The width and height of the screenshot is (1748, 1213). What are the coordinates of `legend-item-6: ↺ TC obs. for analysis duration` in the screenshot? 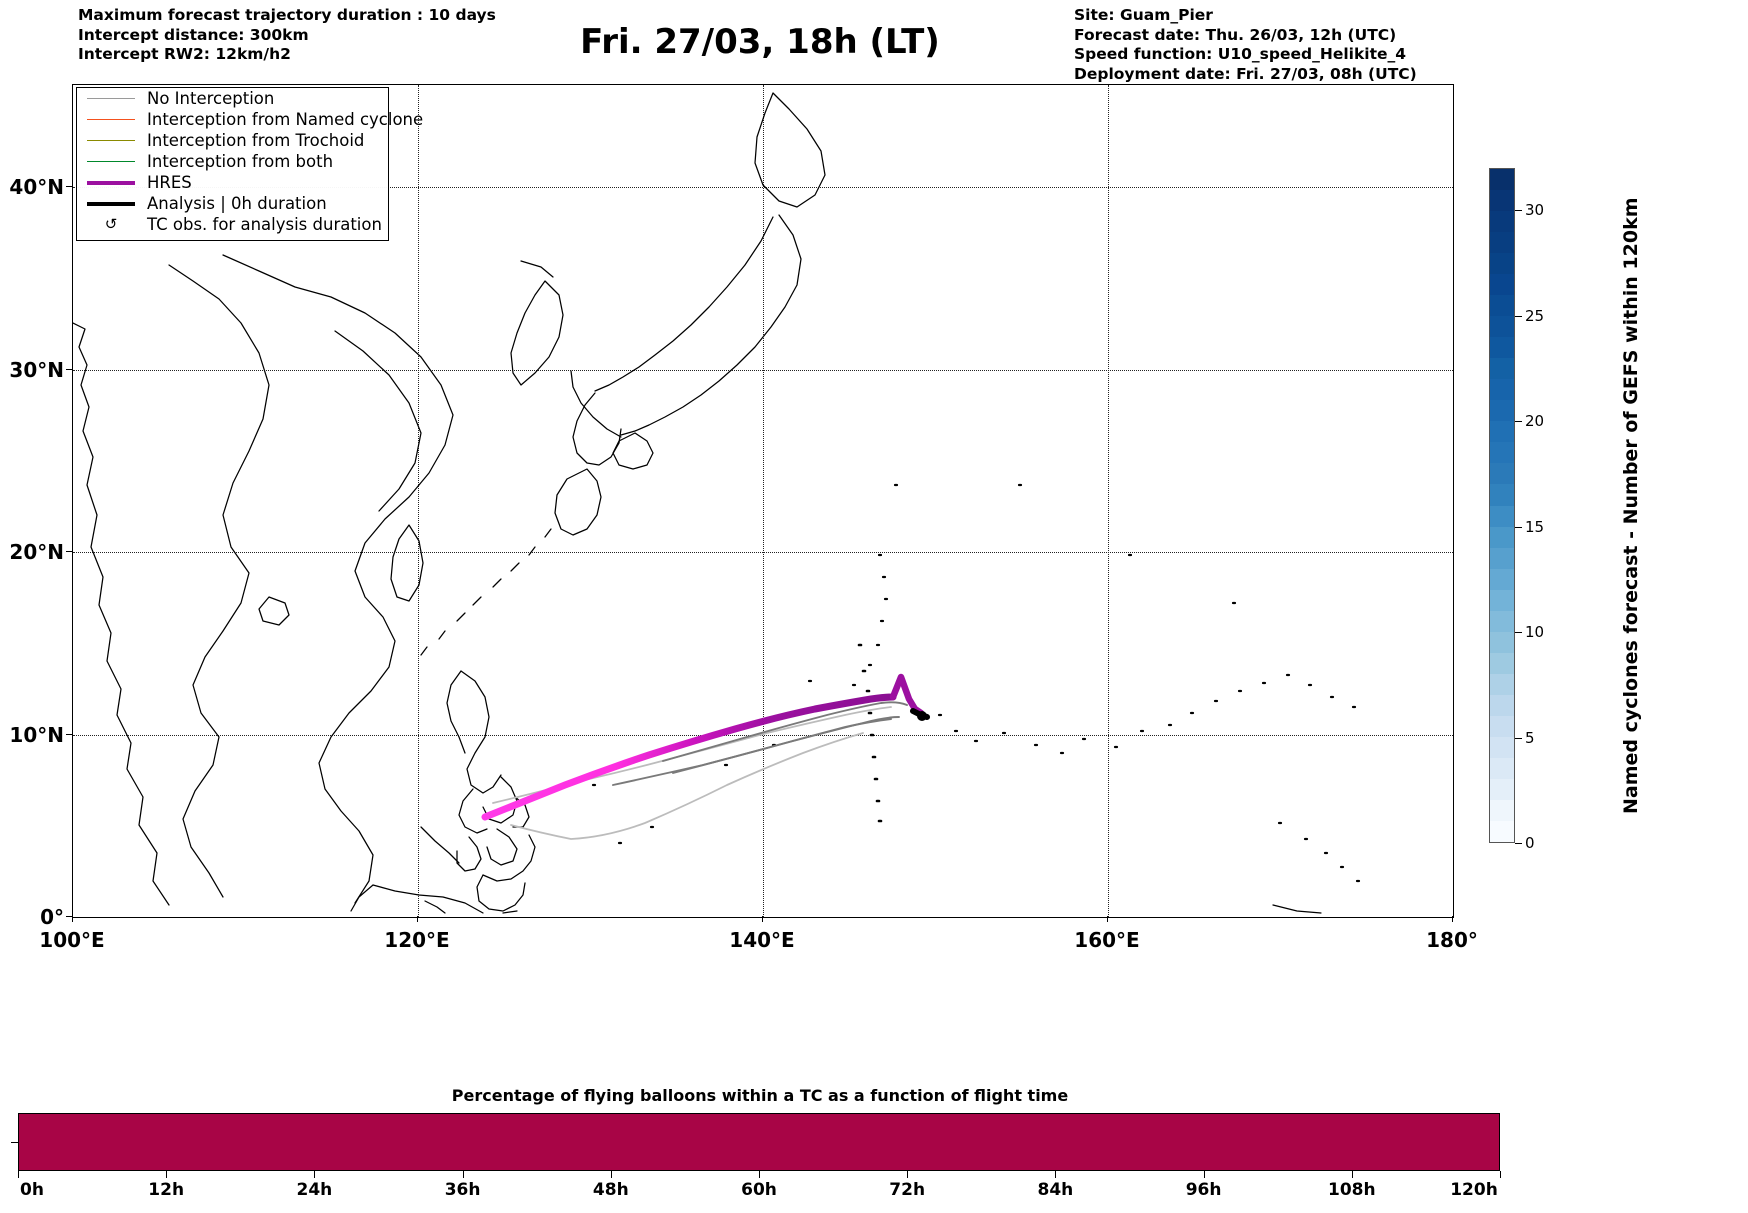 It's located at (232, 224).